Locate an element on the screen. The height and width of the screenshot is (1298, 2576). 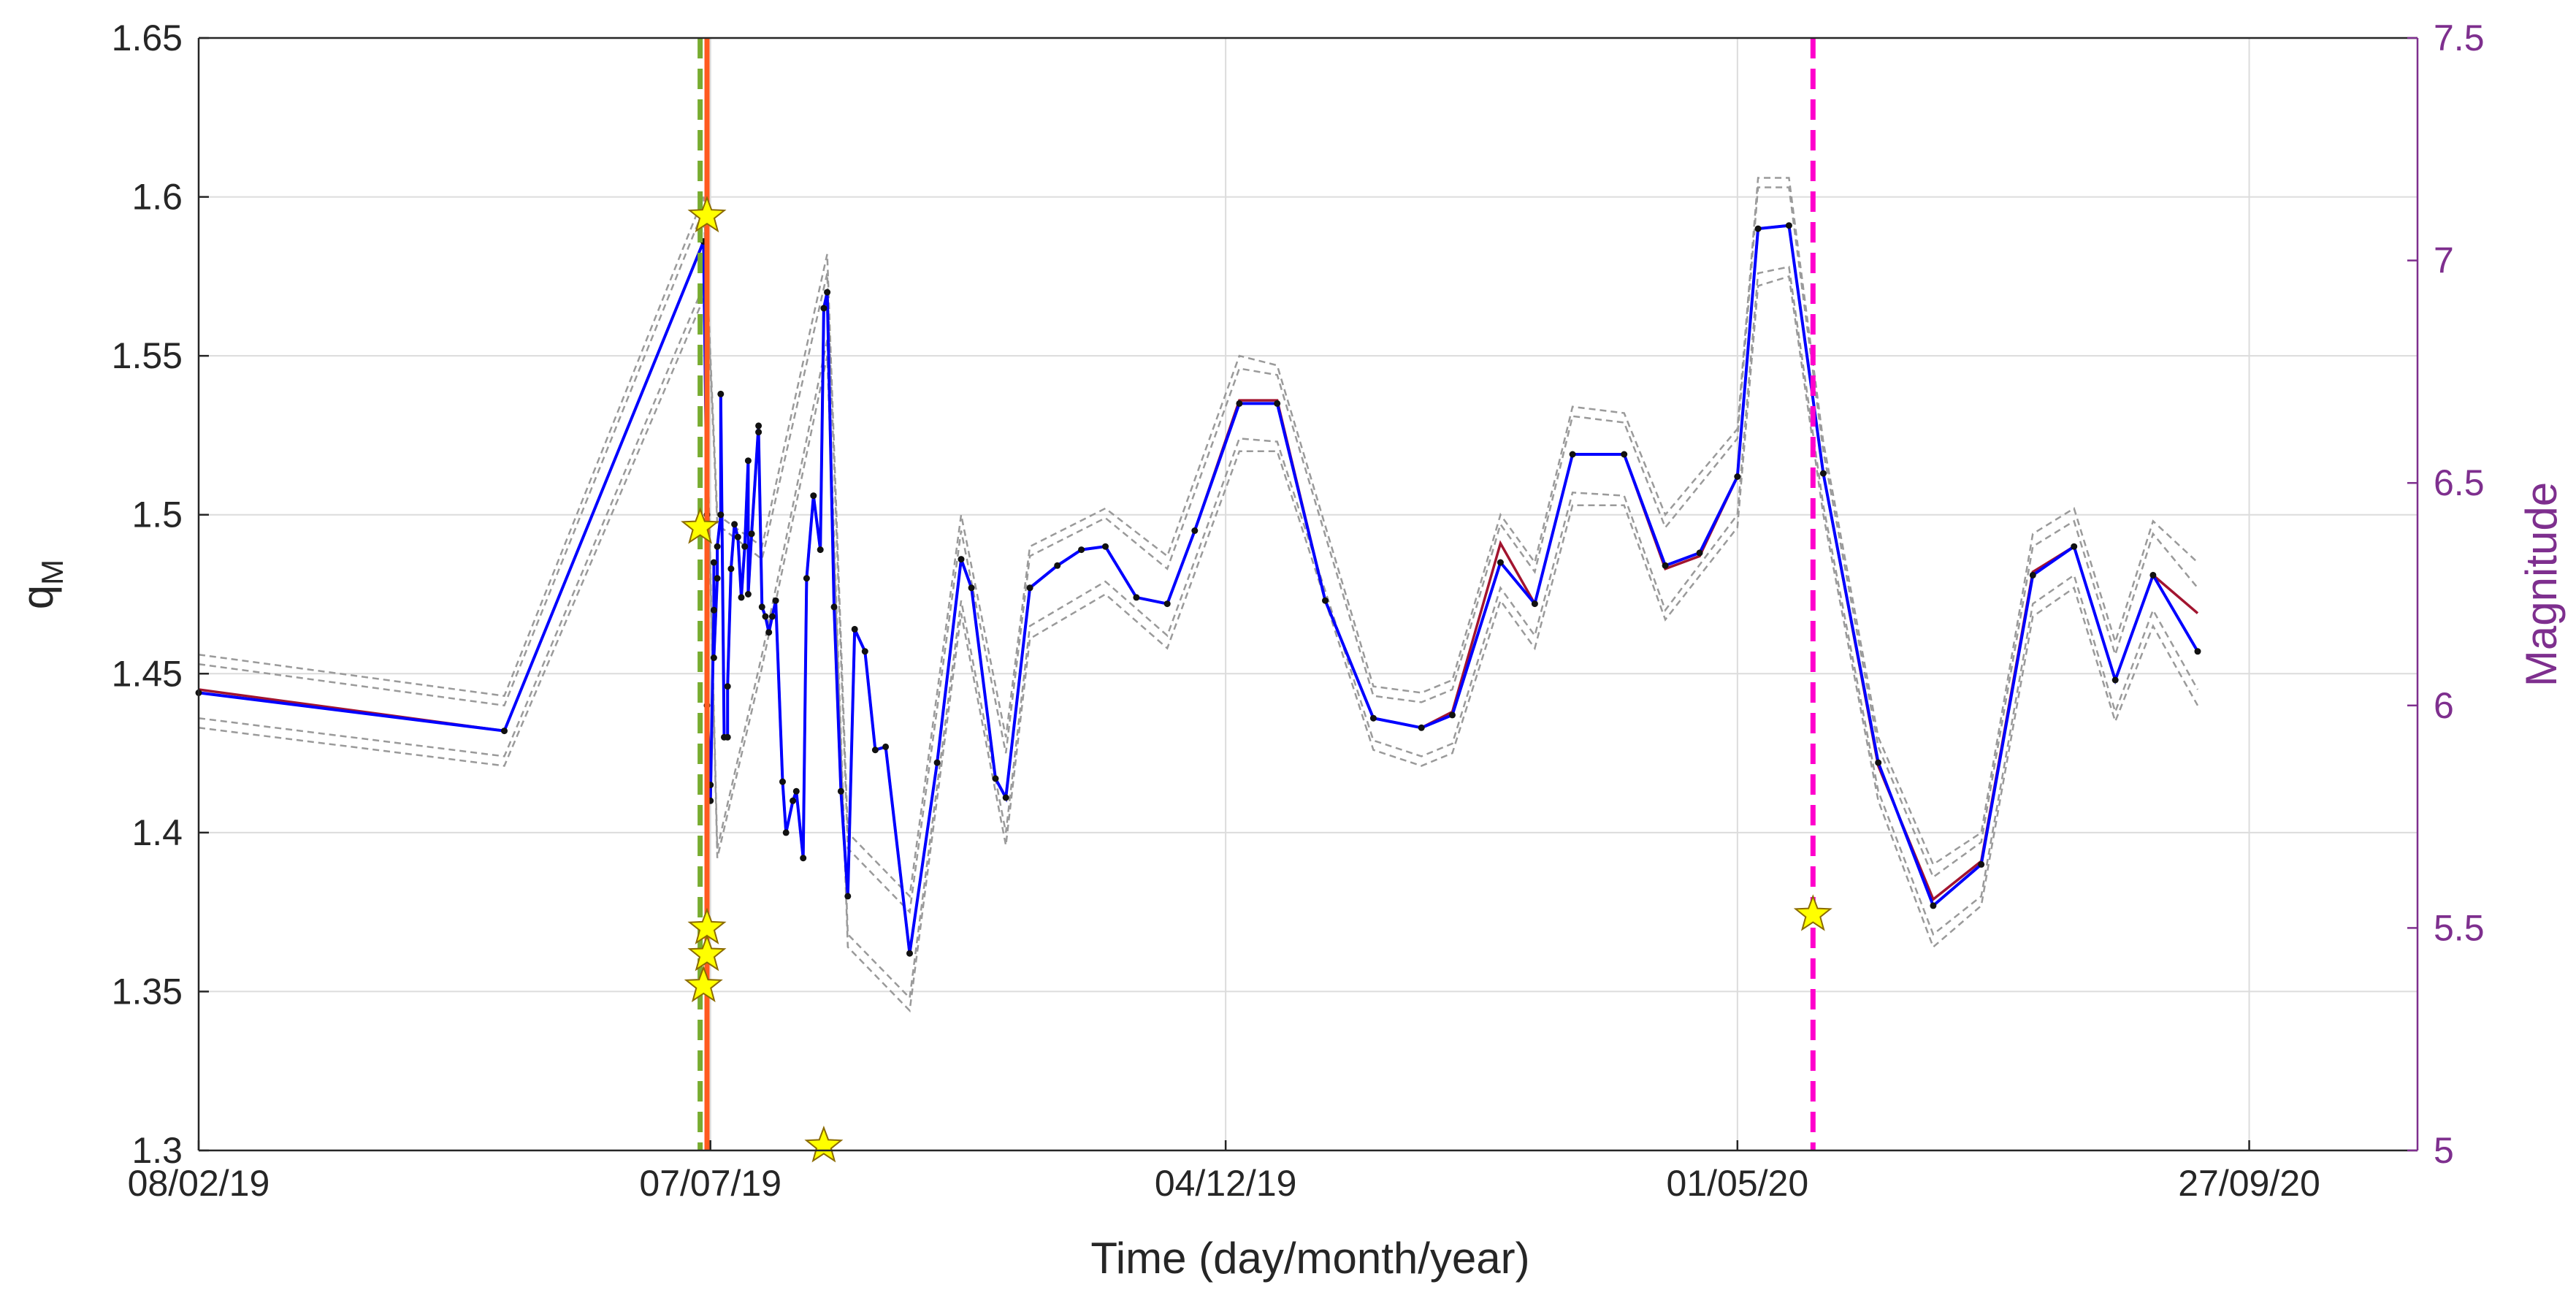
y-tick-label-0: 1.3 is located at coordinates (157, 1150).